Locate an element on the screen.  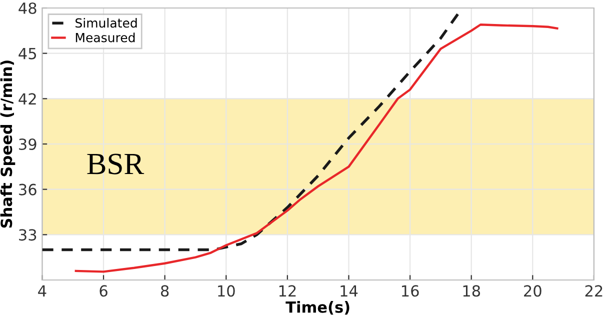
band-label: BSR is located at coordinates (115, 164).